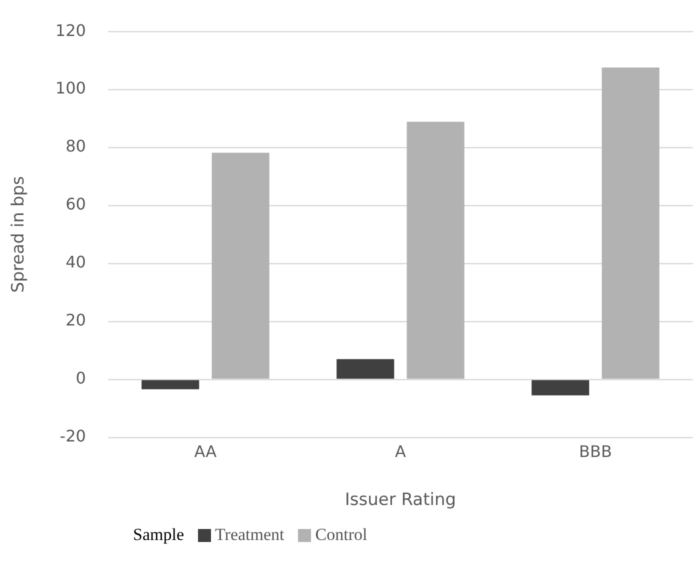 The image size is (698, 580). I want to click on y-tick-label: 0, so click(81, 378).